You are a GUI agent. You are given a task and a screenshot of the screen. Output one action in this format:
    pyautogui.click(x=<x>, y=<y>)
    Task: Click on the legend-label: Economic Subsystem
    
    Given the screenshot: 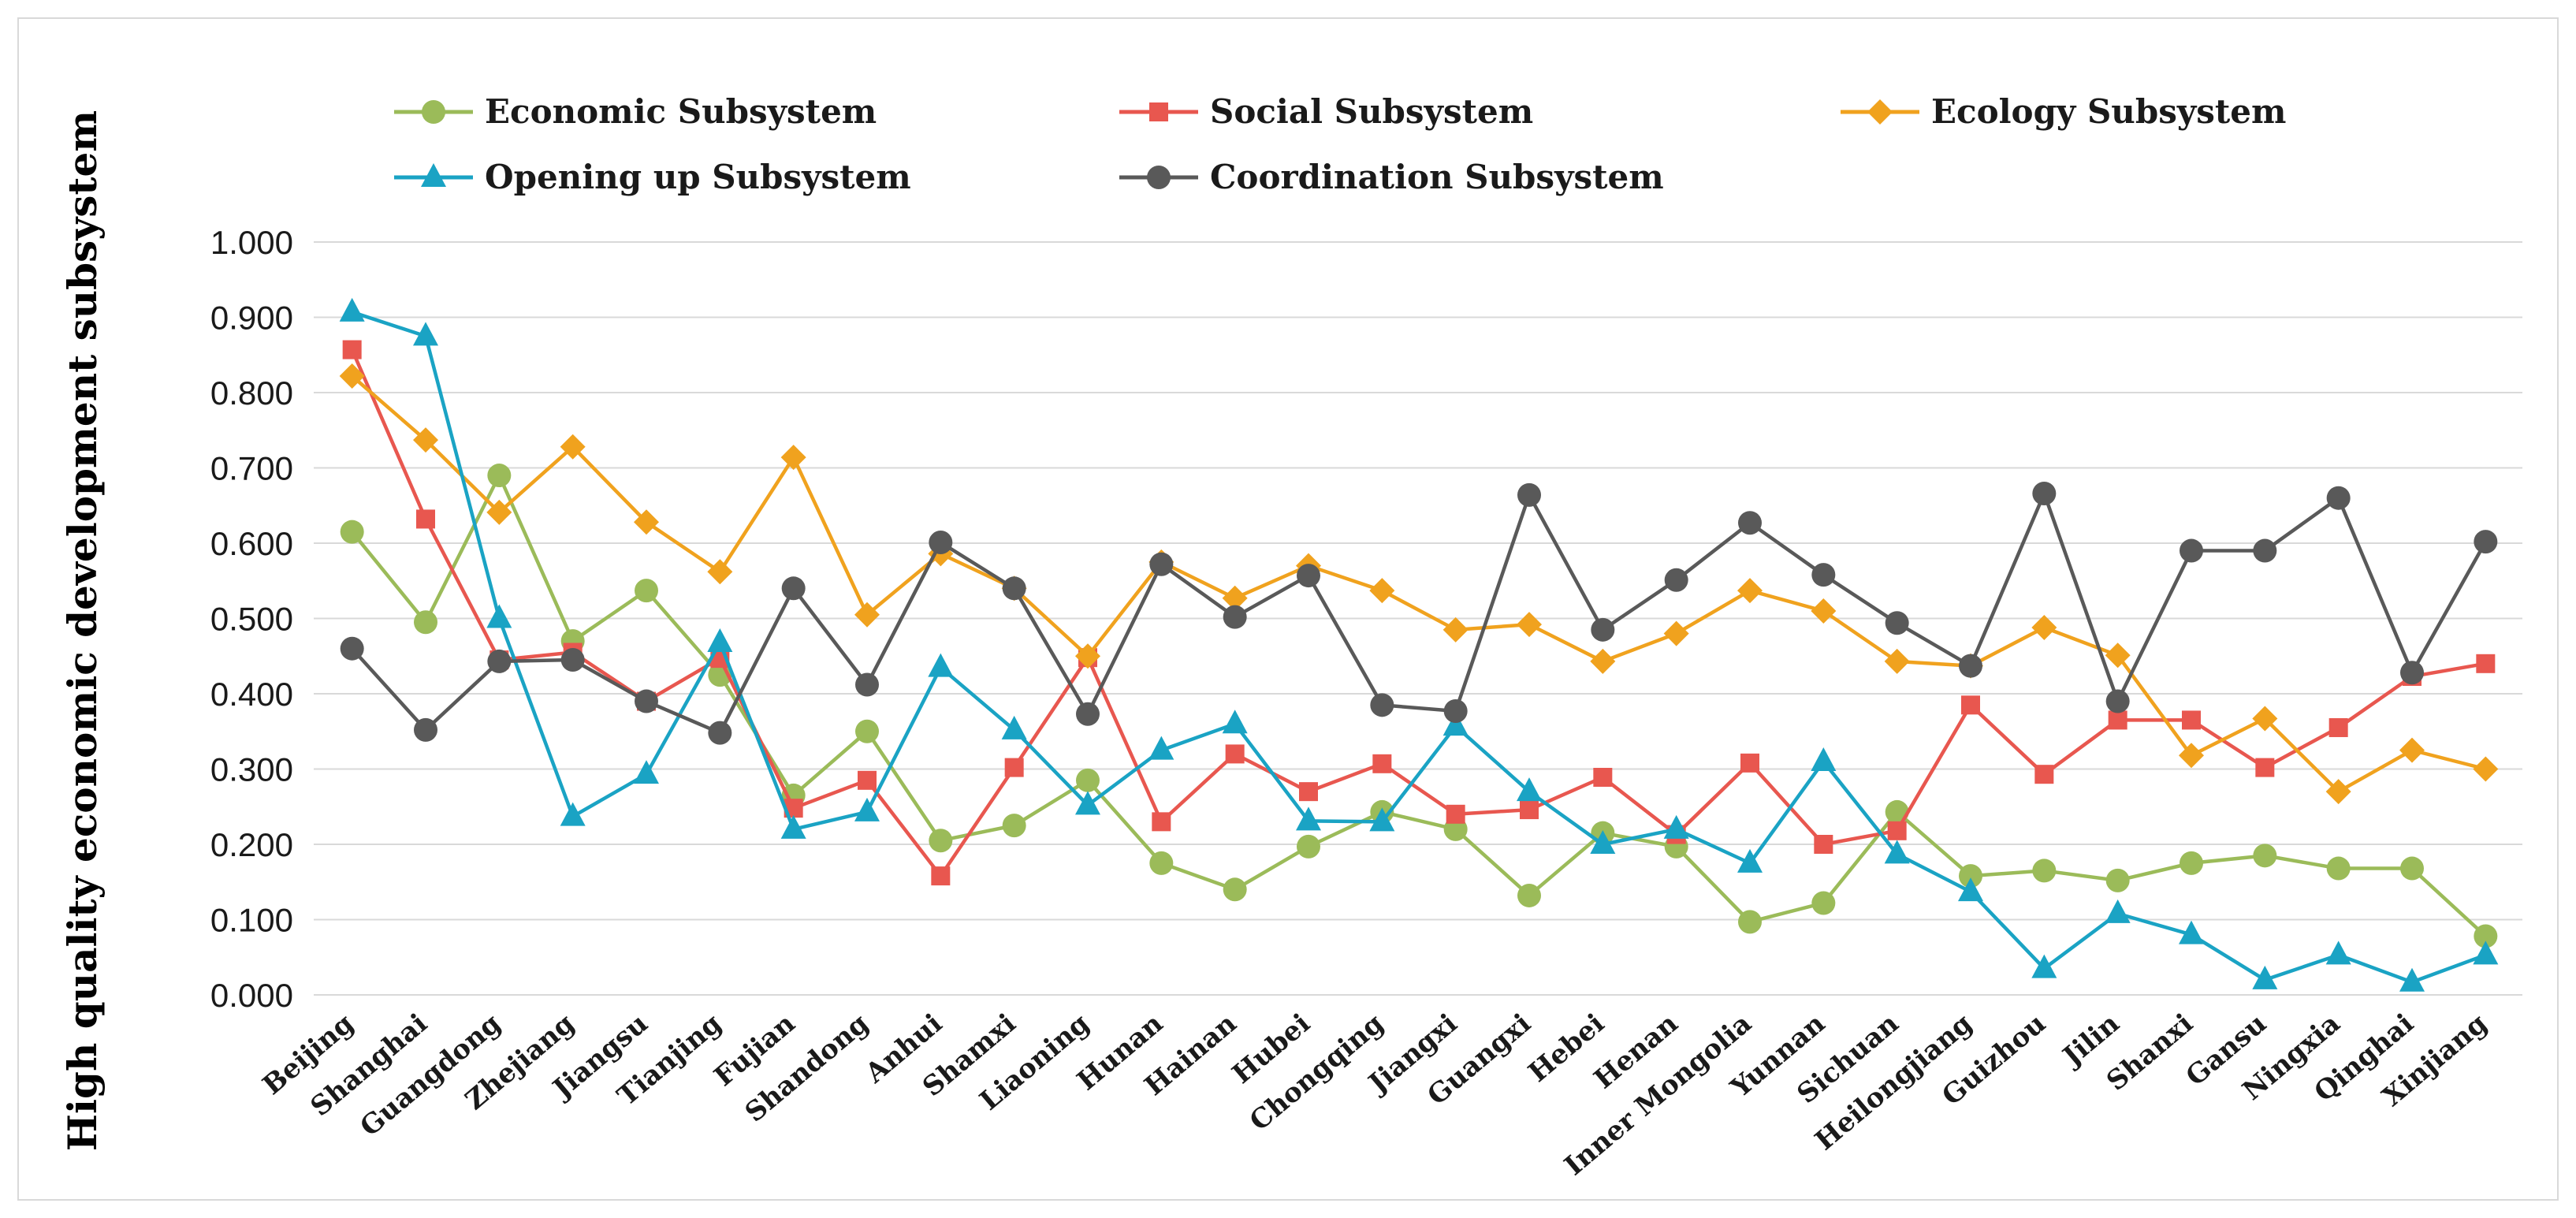 What is the action you would take?
    pyautogui.click(x=681, y=111)
    